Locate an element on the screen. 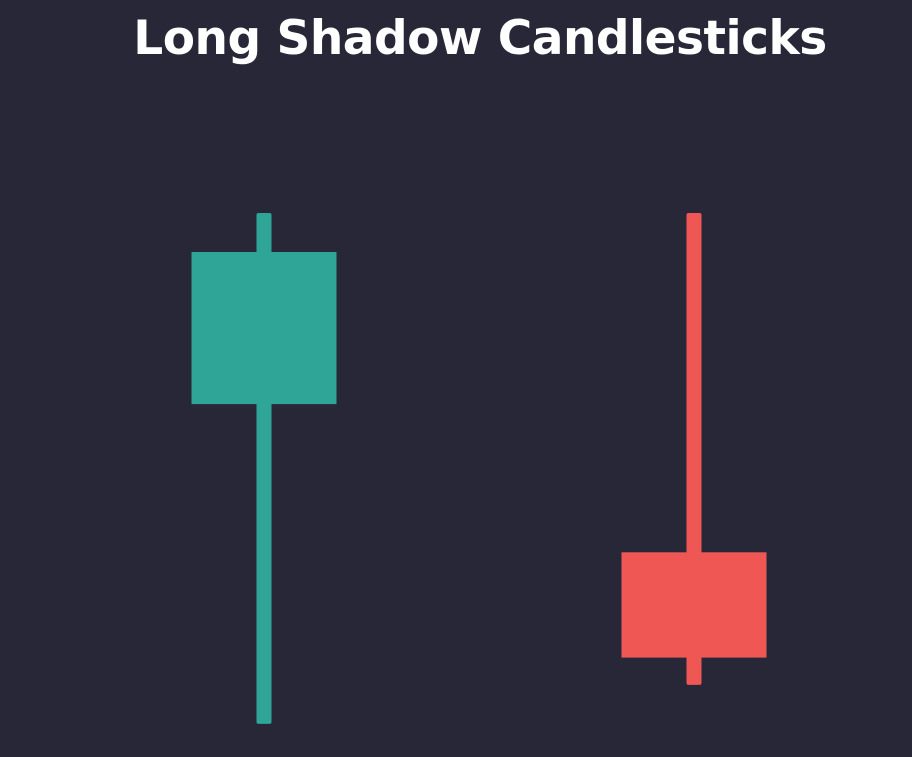  bullish-candle-body is located at coordinates (264, 328).